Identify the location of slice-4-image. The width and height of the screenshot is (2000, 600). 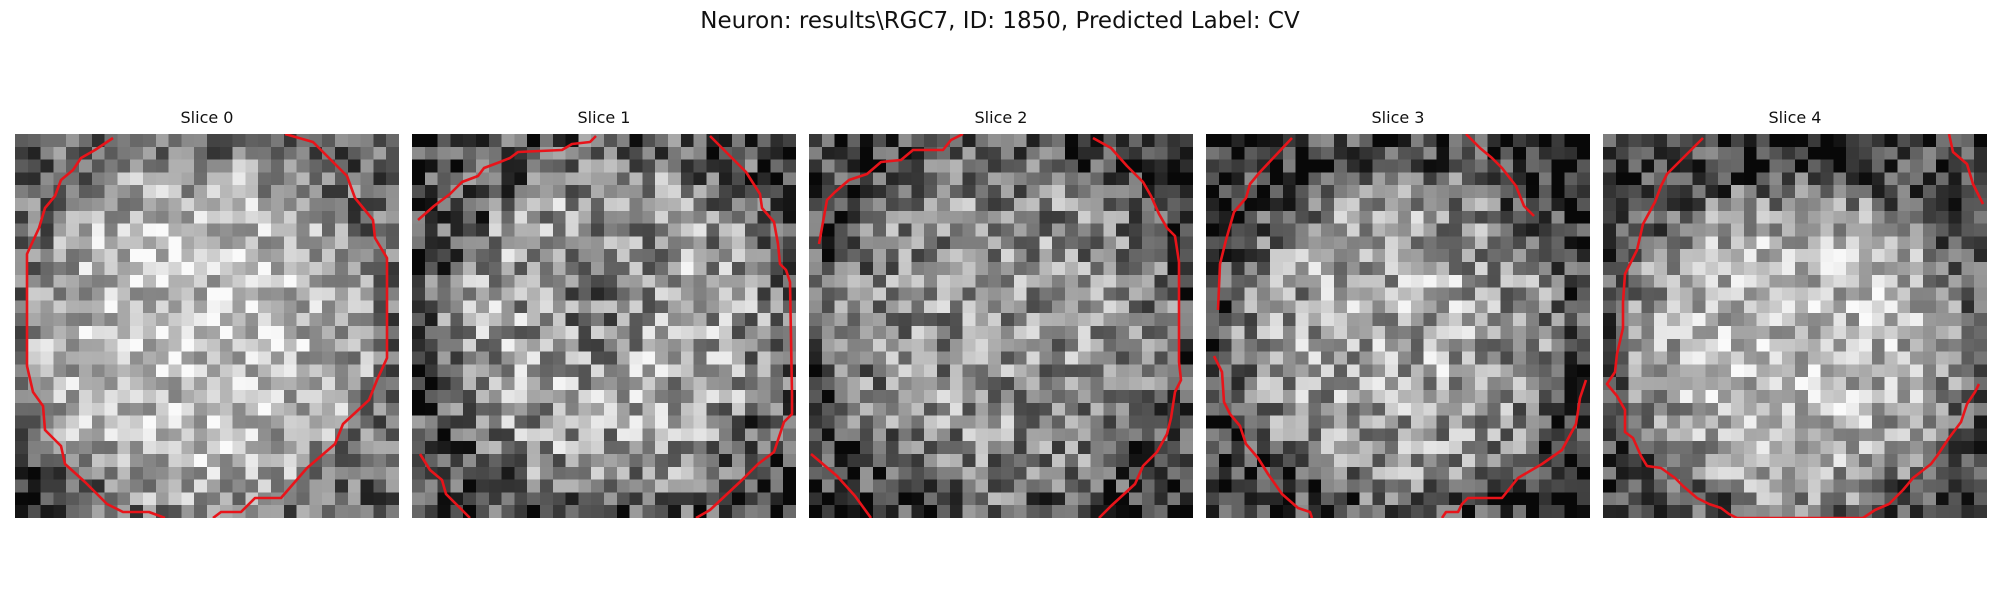
(1795, 326).